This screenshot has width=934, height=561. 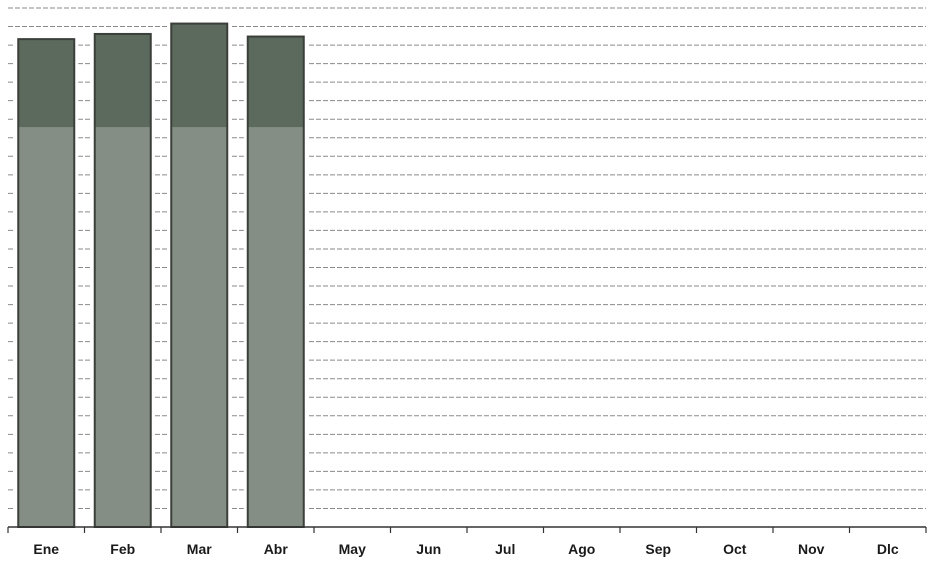 I want to click on x-tick-label-abr: Abr, so click(x=276, y=549).